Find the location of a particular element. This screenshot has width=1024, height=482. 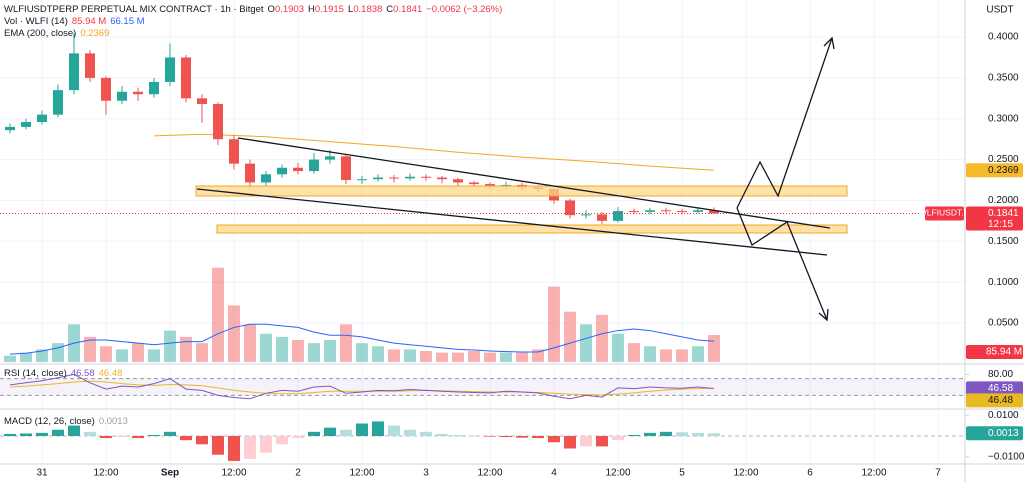

ema-name: EMA (200, close) is located at coordinates (40, 33).